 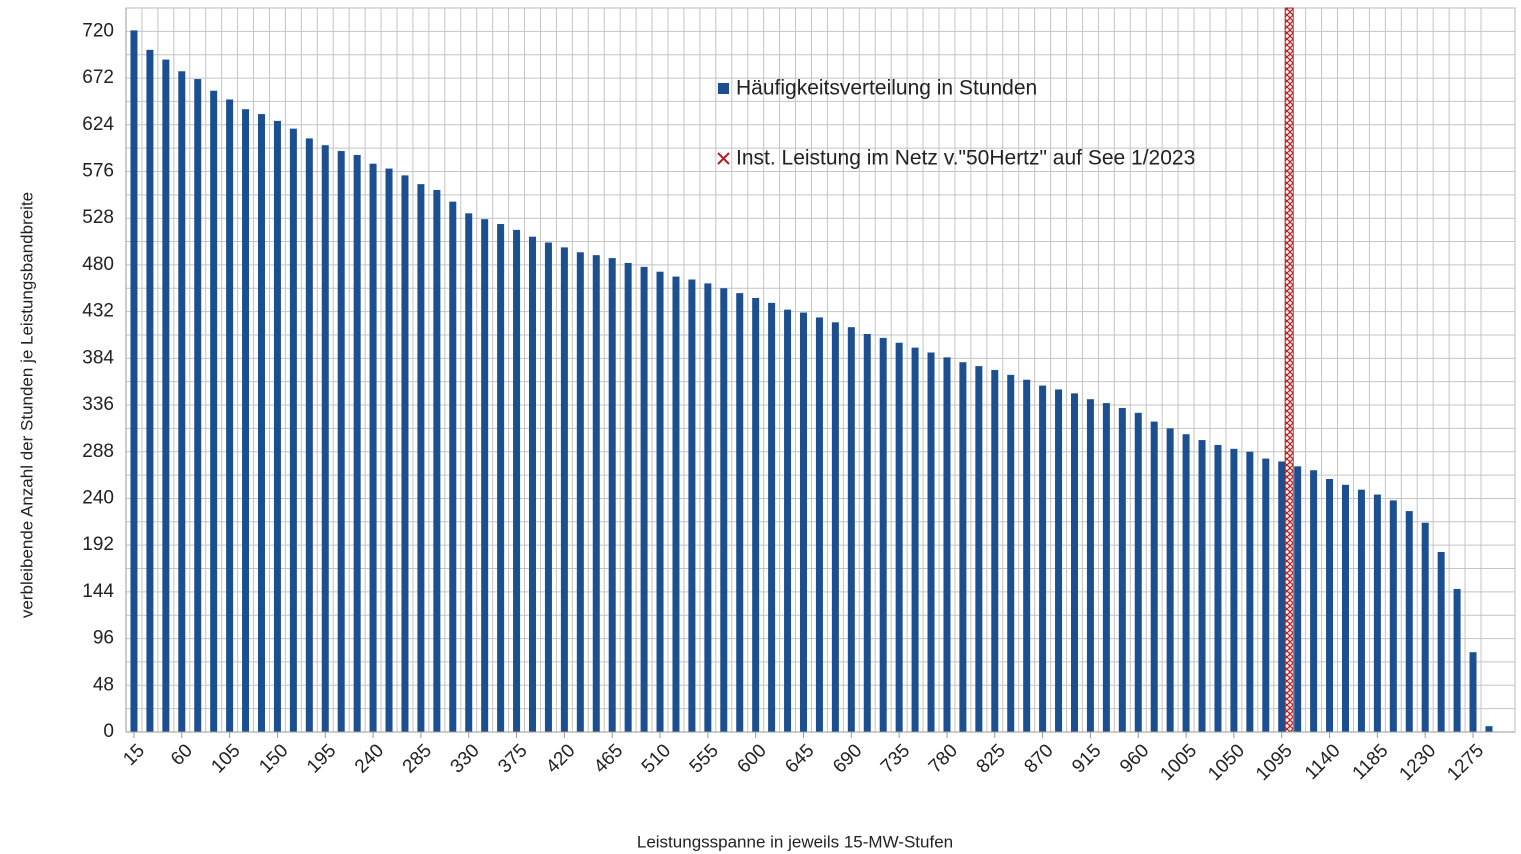 What do you see at coordinates (369, 758) in the screenshot?
I see `x-tick-label: 240` at bounding box center [369, 758].